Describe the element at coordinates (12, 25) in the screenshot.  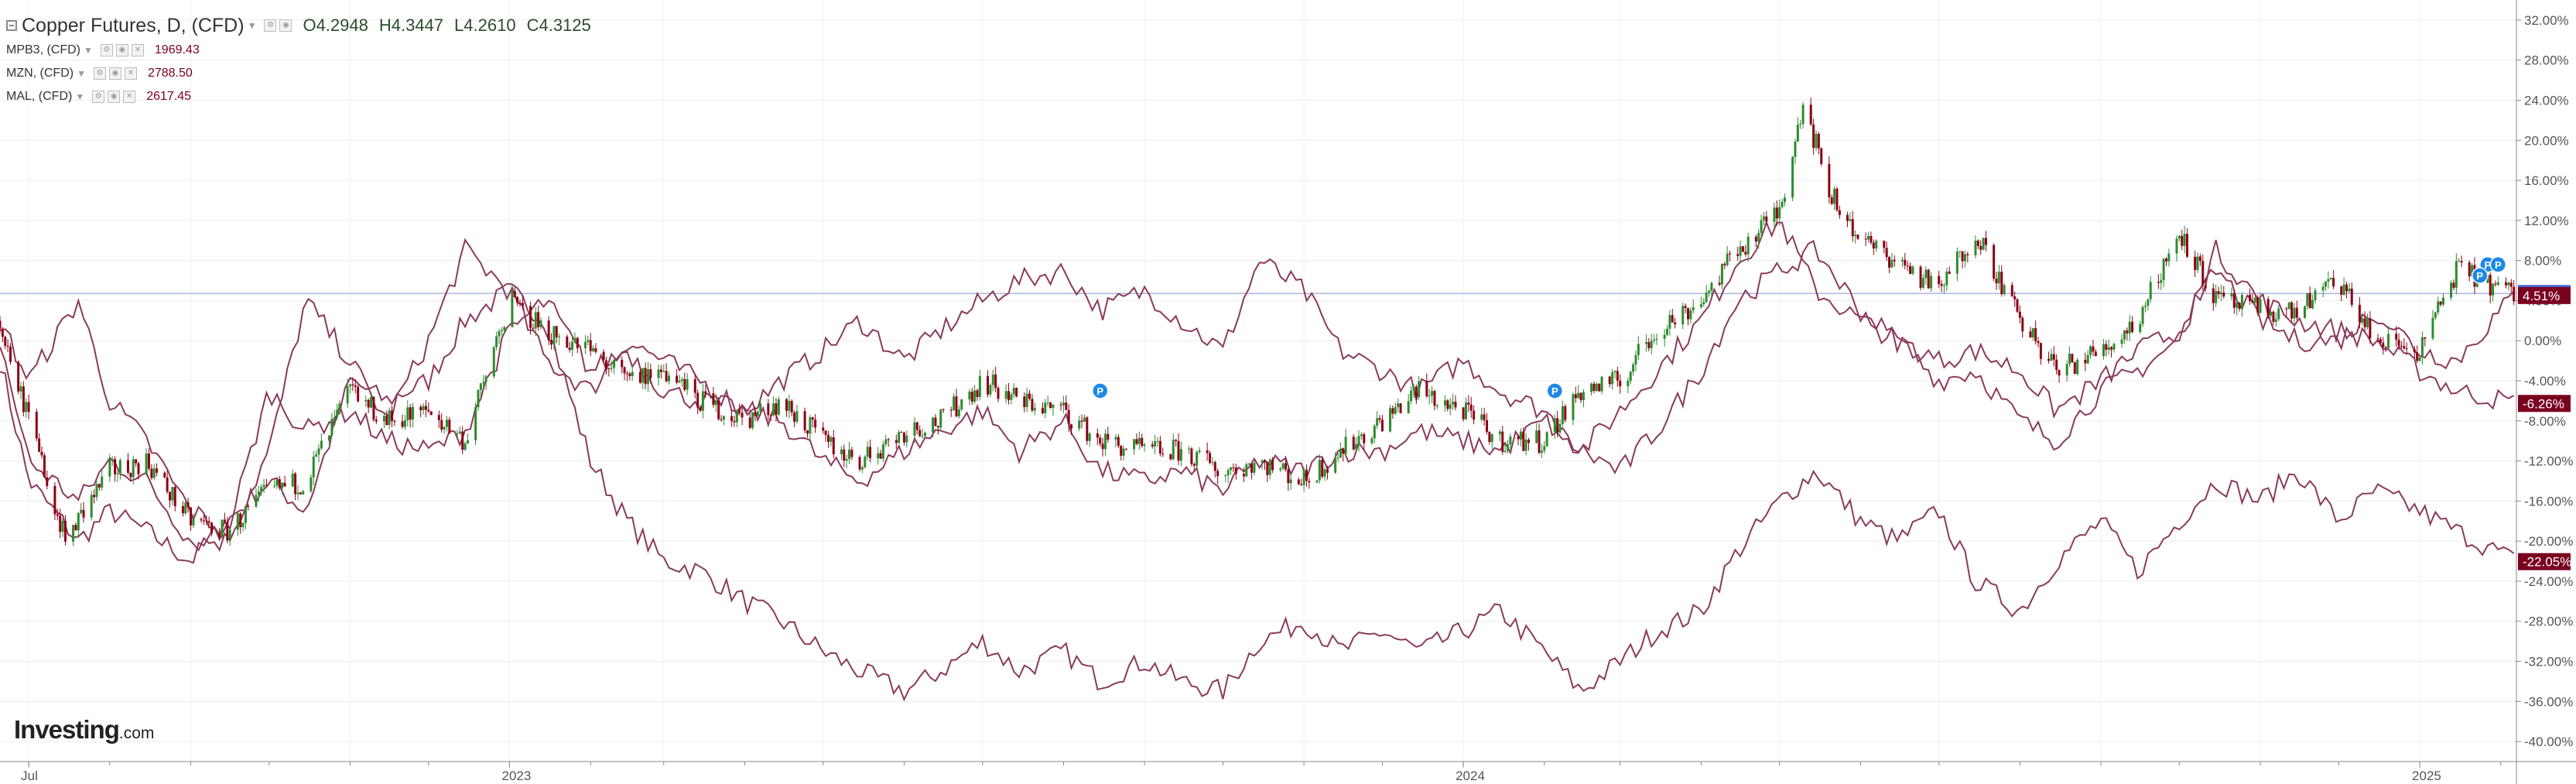
I see `collapse-legend-icon` at that location.